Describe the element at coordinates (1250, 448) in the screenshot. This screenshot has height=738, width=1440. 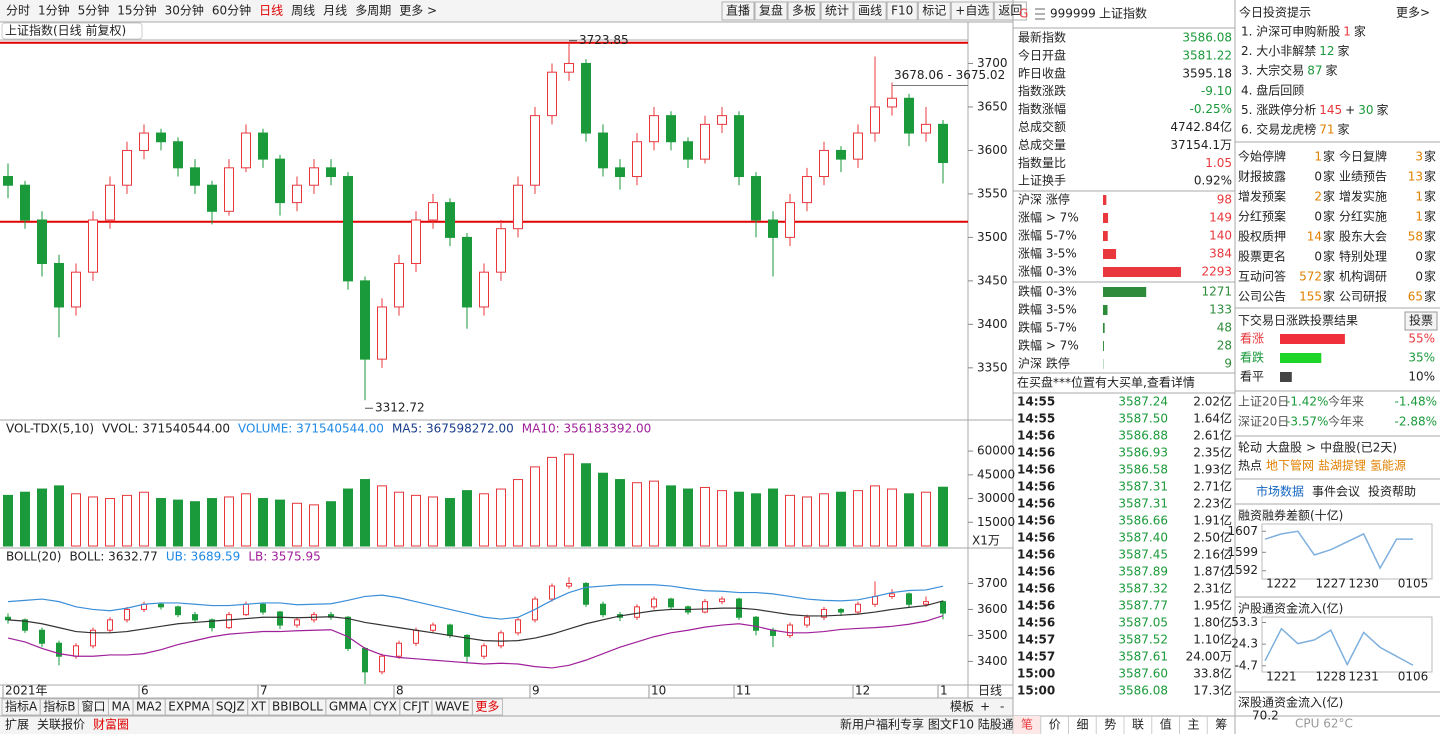
I see `rotation-item: 轮动` at that location.